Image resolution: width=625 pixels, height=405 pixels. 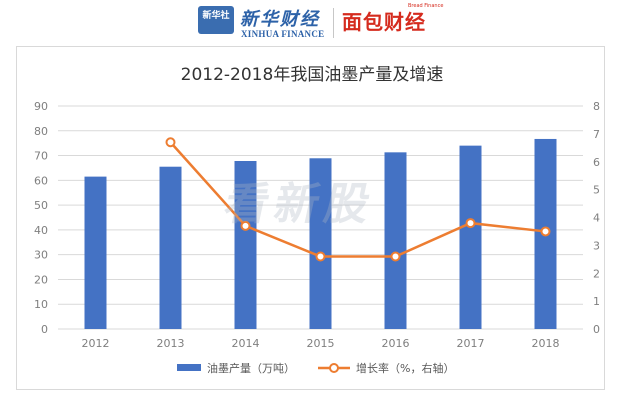 I want to click on x-tick-label: 2018, so click(x=546, y=343).